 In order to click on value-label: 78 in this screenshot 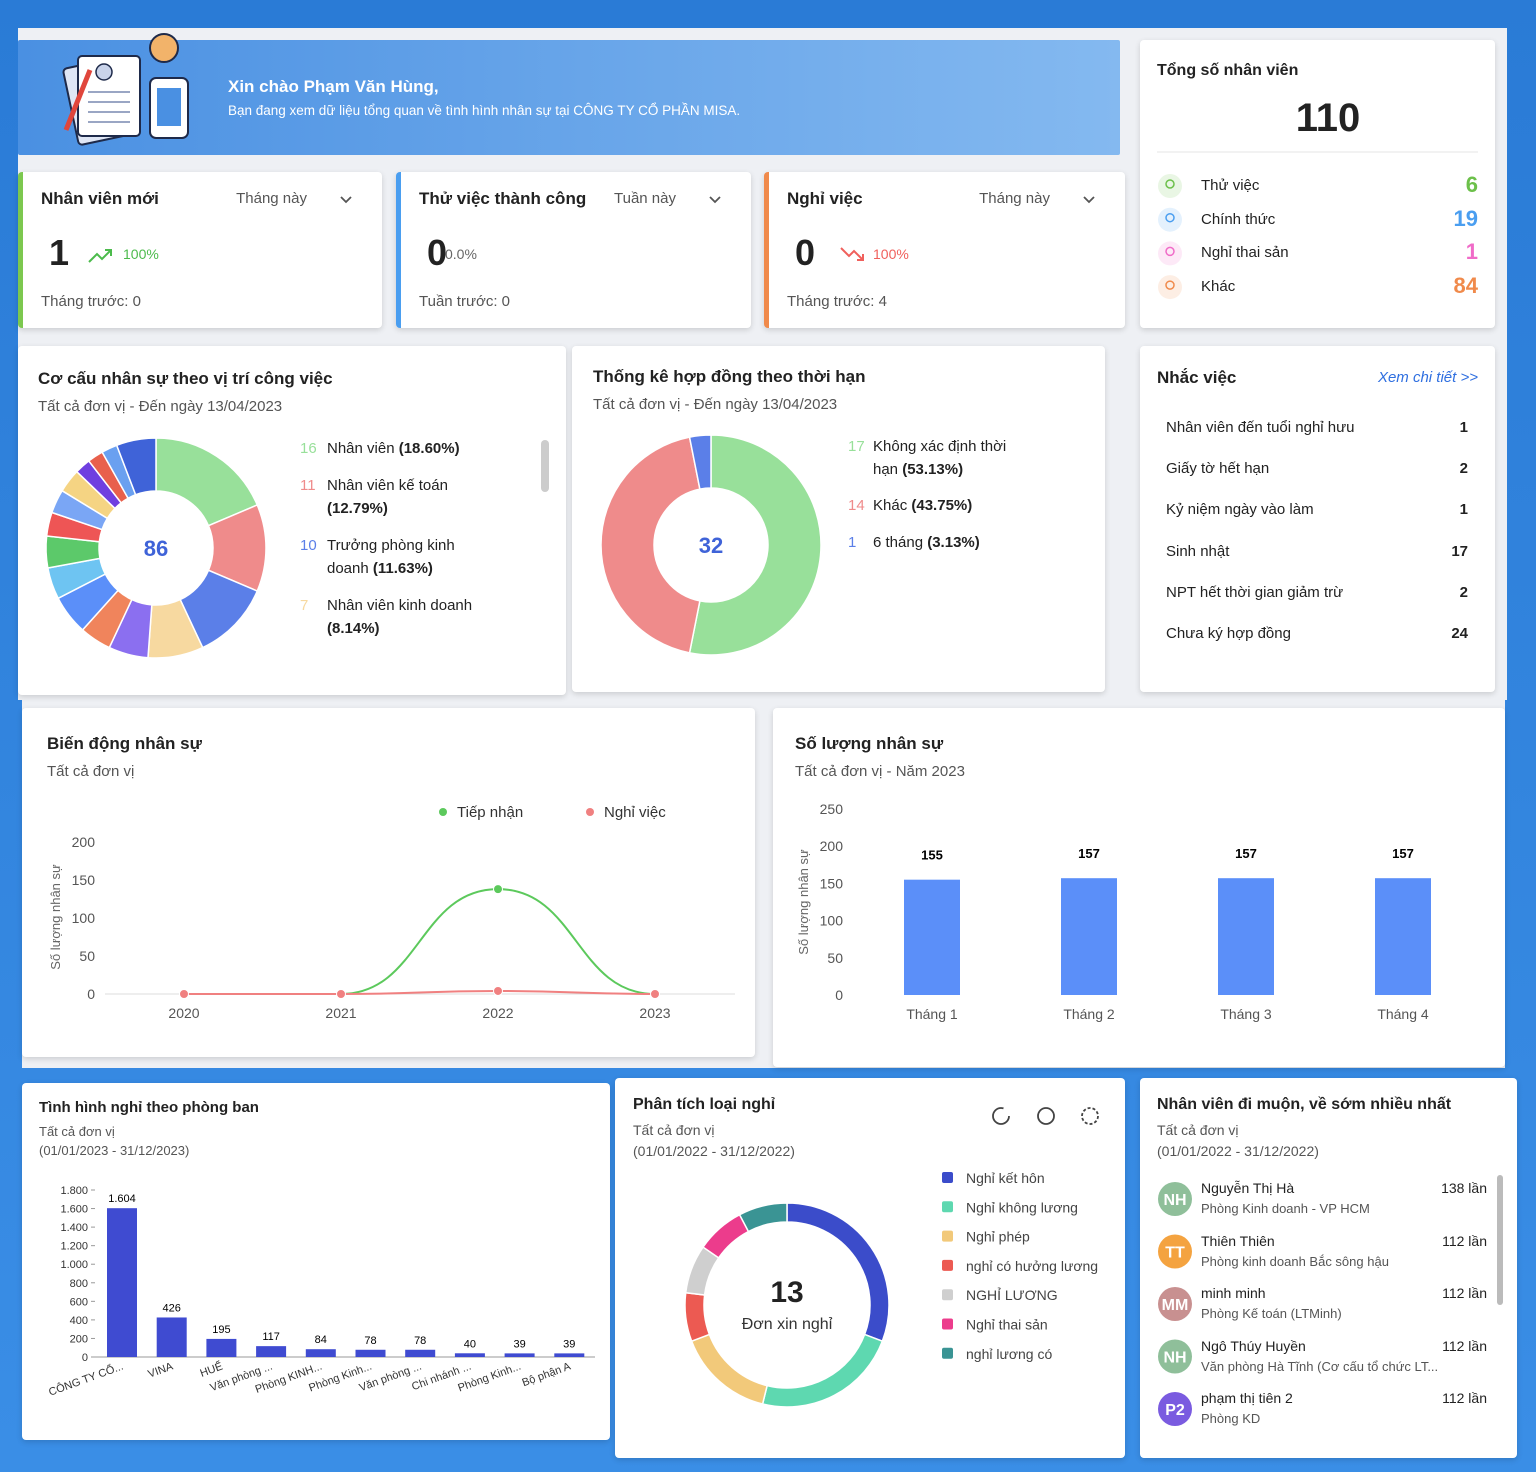, I will do `click(420, 1341)`.